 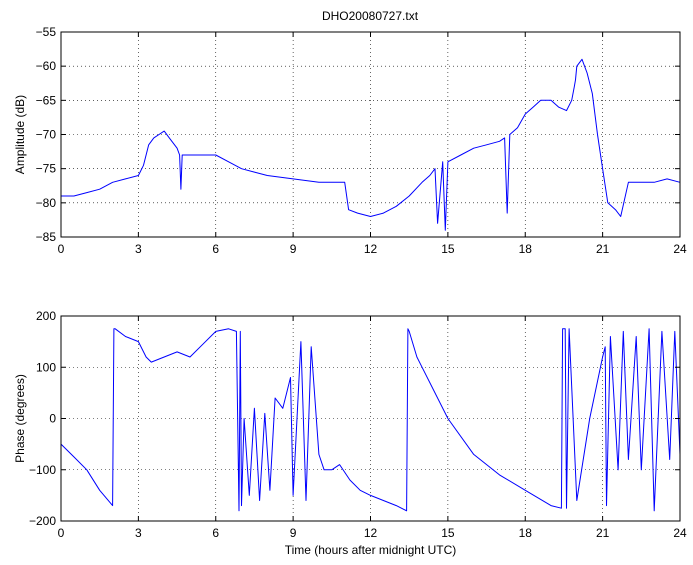 What do you see at coordinates (46, 203) in the screenshot?
I see `y-tick-label: −80` at bounding box center [46, 203].